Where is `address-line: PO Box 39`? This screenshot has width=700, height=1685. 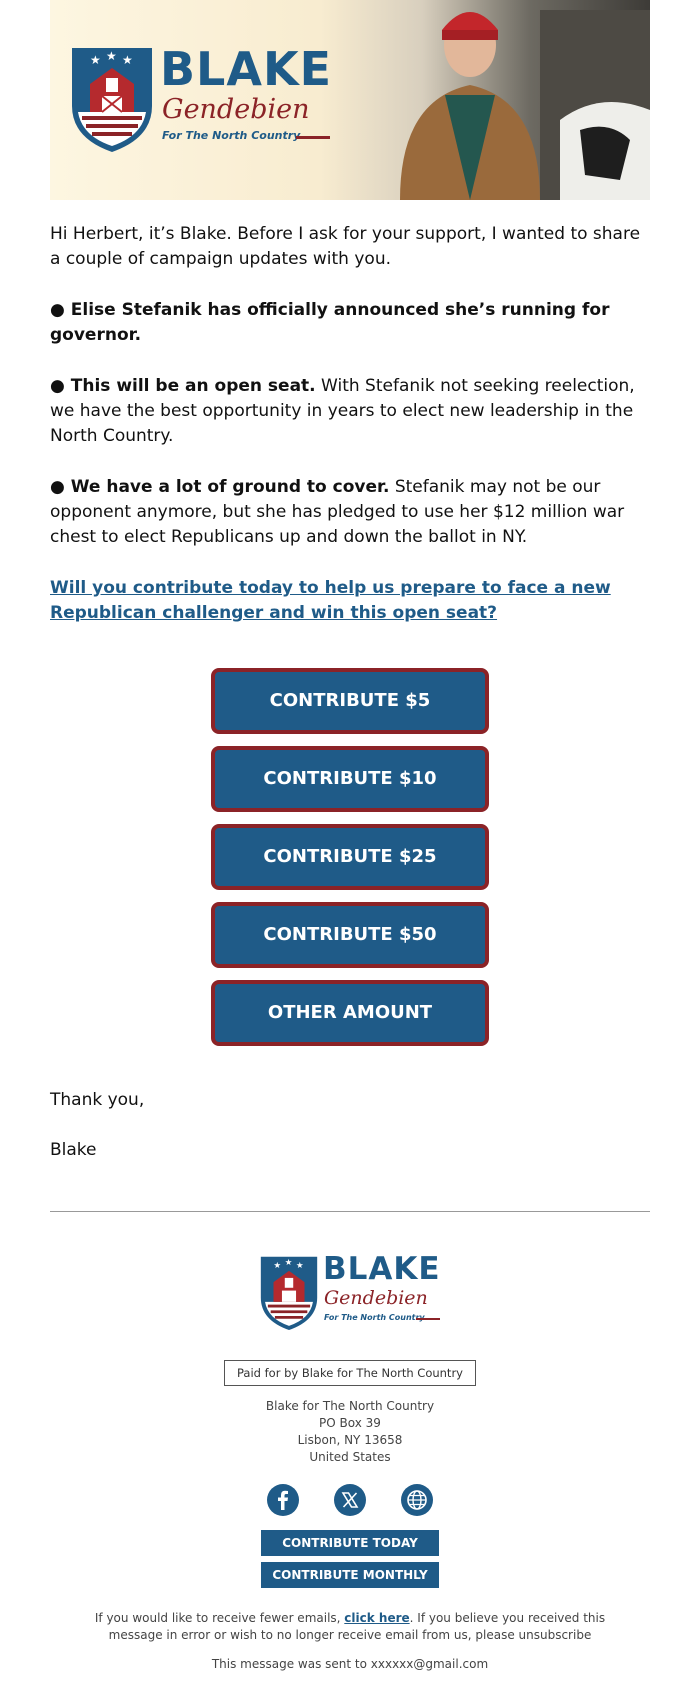
address-line: PO Box 39 is located at coordinates (350, 1423).